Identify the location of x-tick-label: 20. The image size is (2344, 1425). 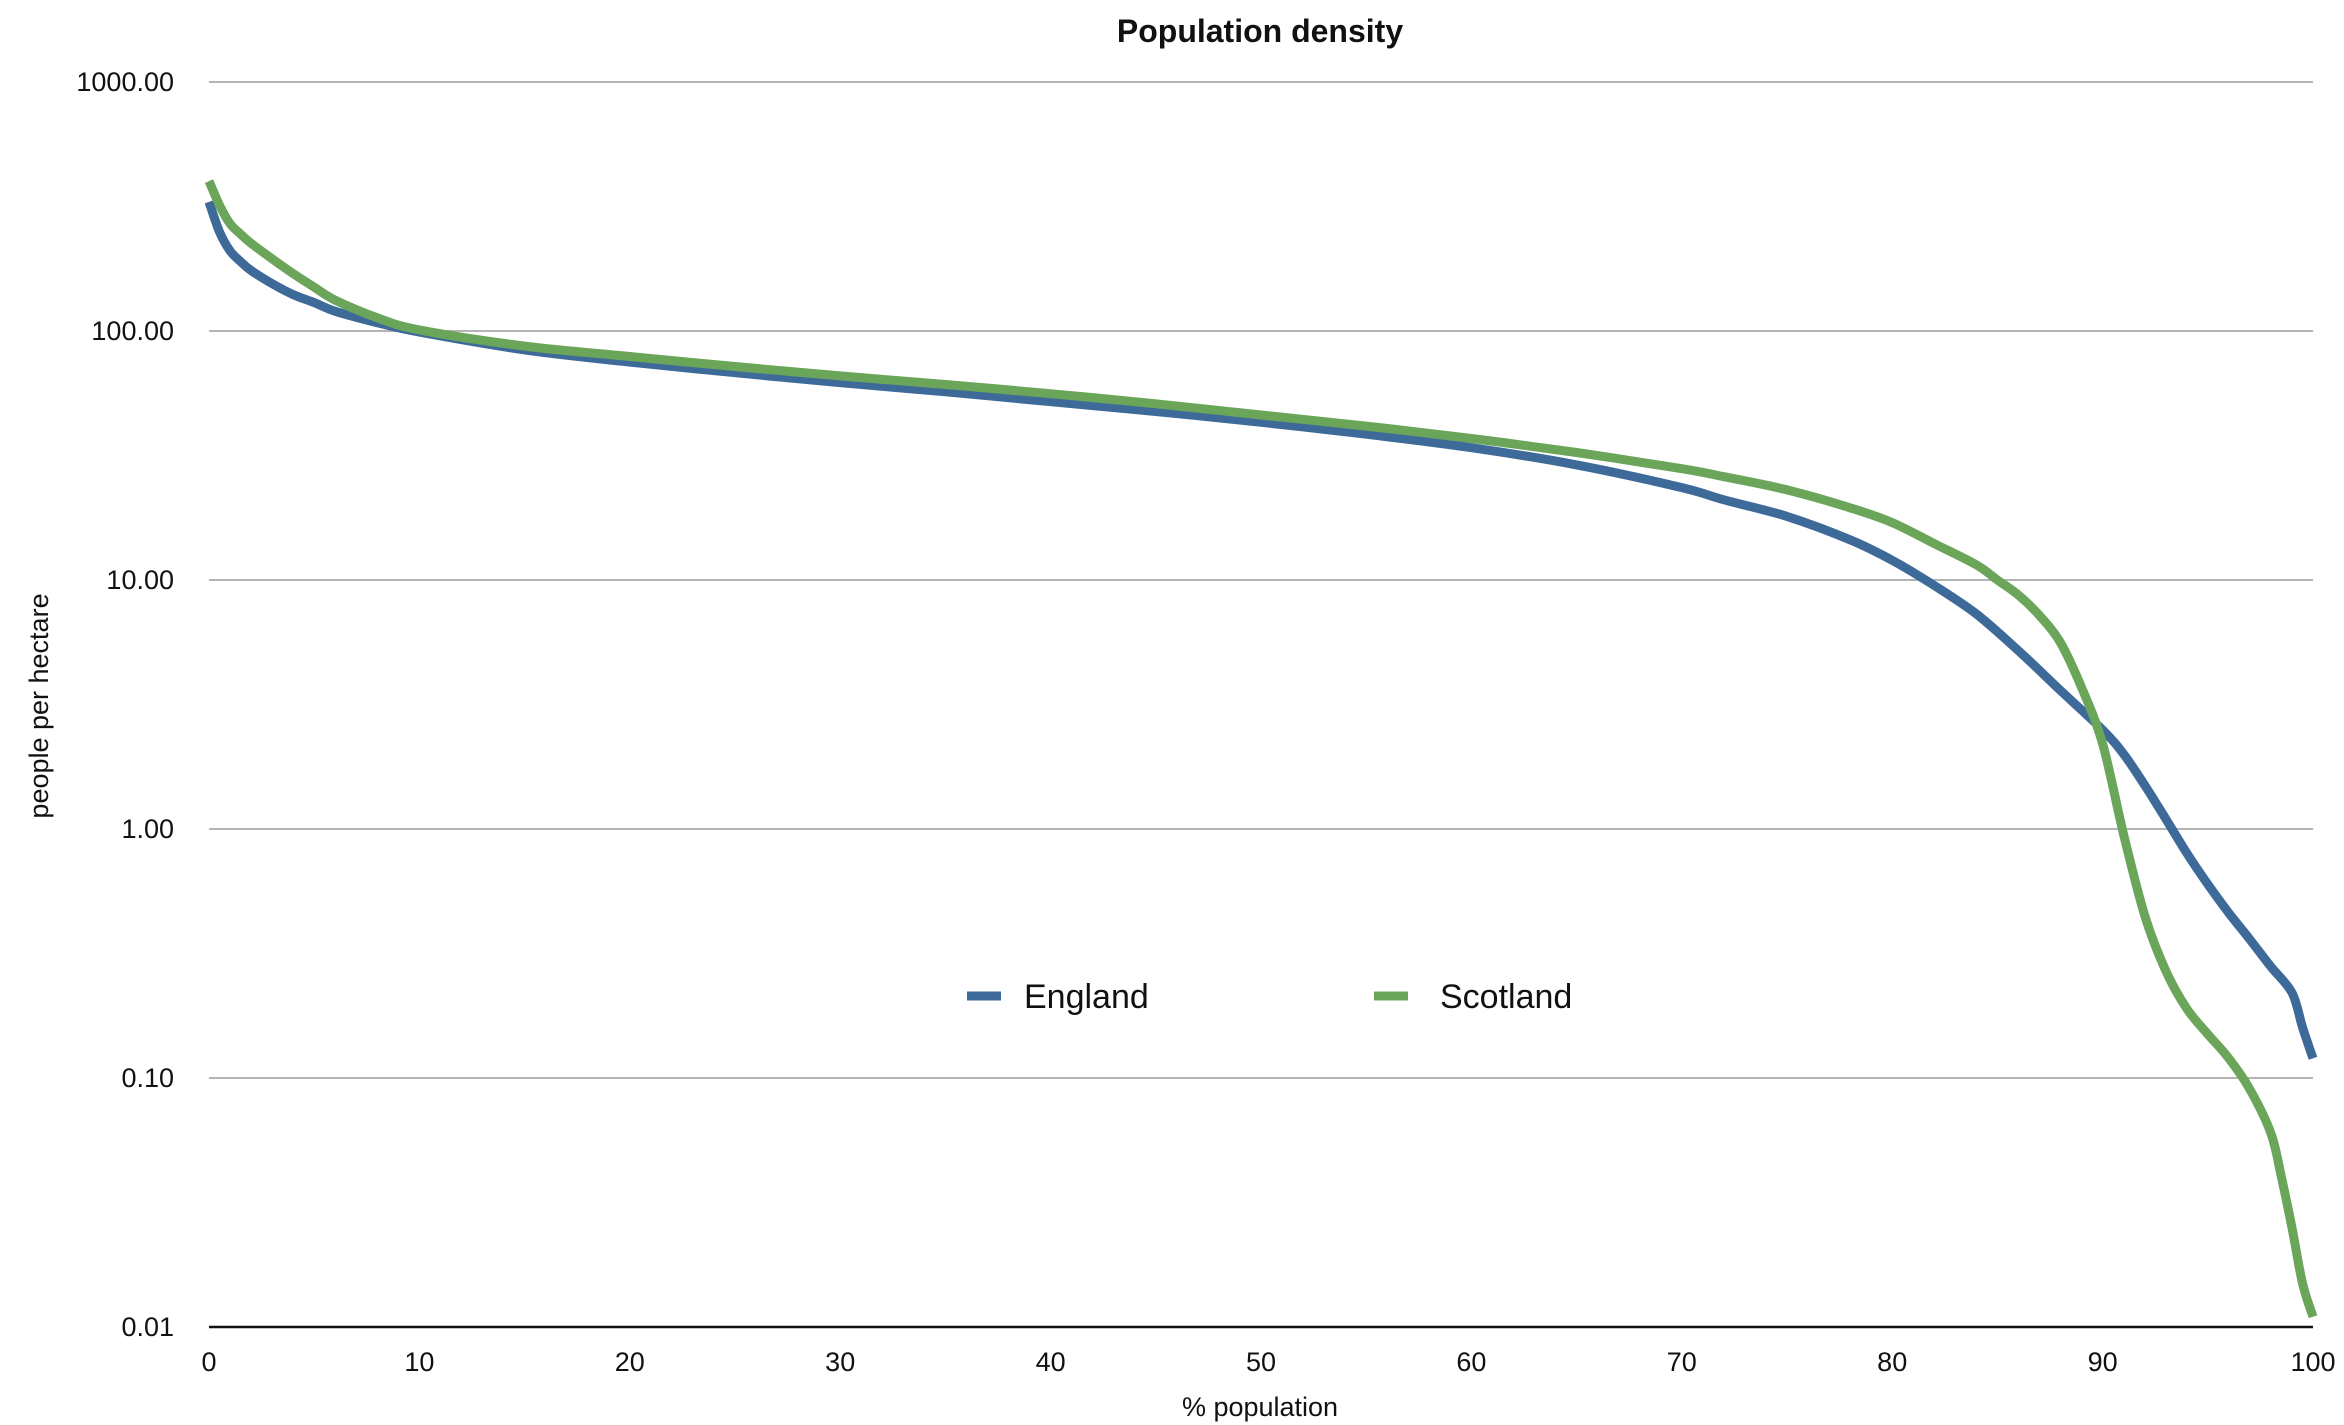
(630, 1362).